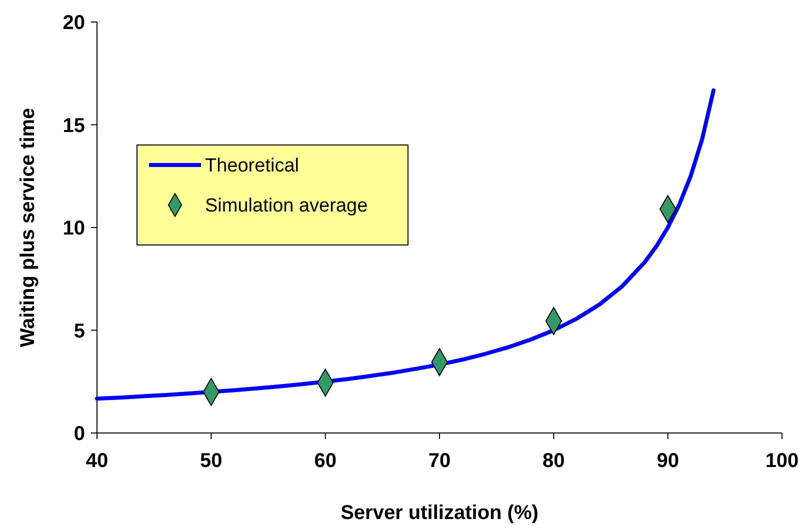 This screenshot has width=806, height=528. What do you see at coordinates (28, 228) in the screenshot?
I see `y-axis-title: Waiting plus service time` at bounding box center [28, 228].